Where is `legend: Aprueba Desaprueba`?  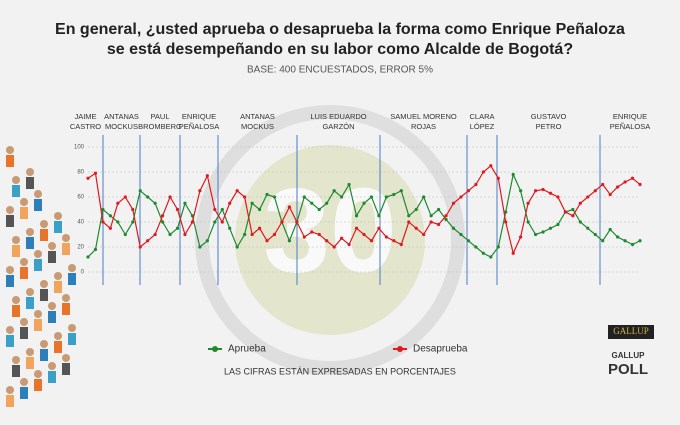
legend: Aprueba Desaprueba is located at coordinates (338, 349).